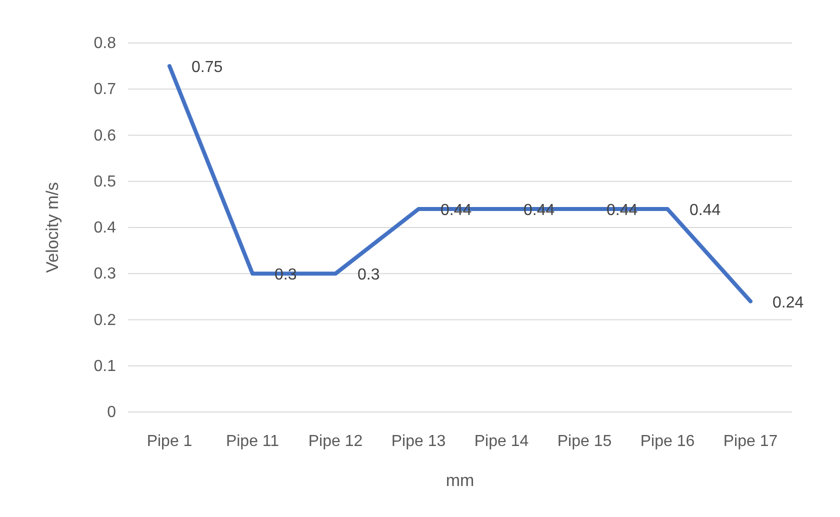  I want to click on y-tick-label: 0.5, so click(105, 181).